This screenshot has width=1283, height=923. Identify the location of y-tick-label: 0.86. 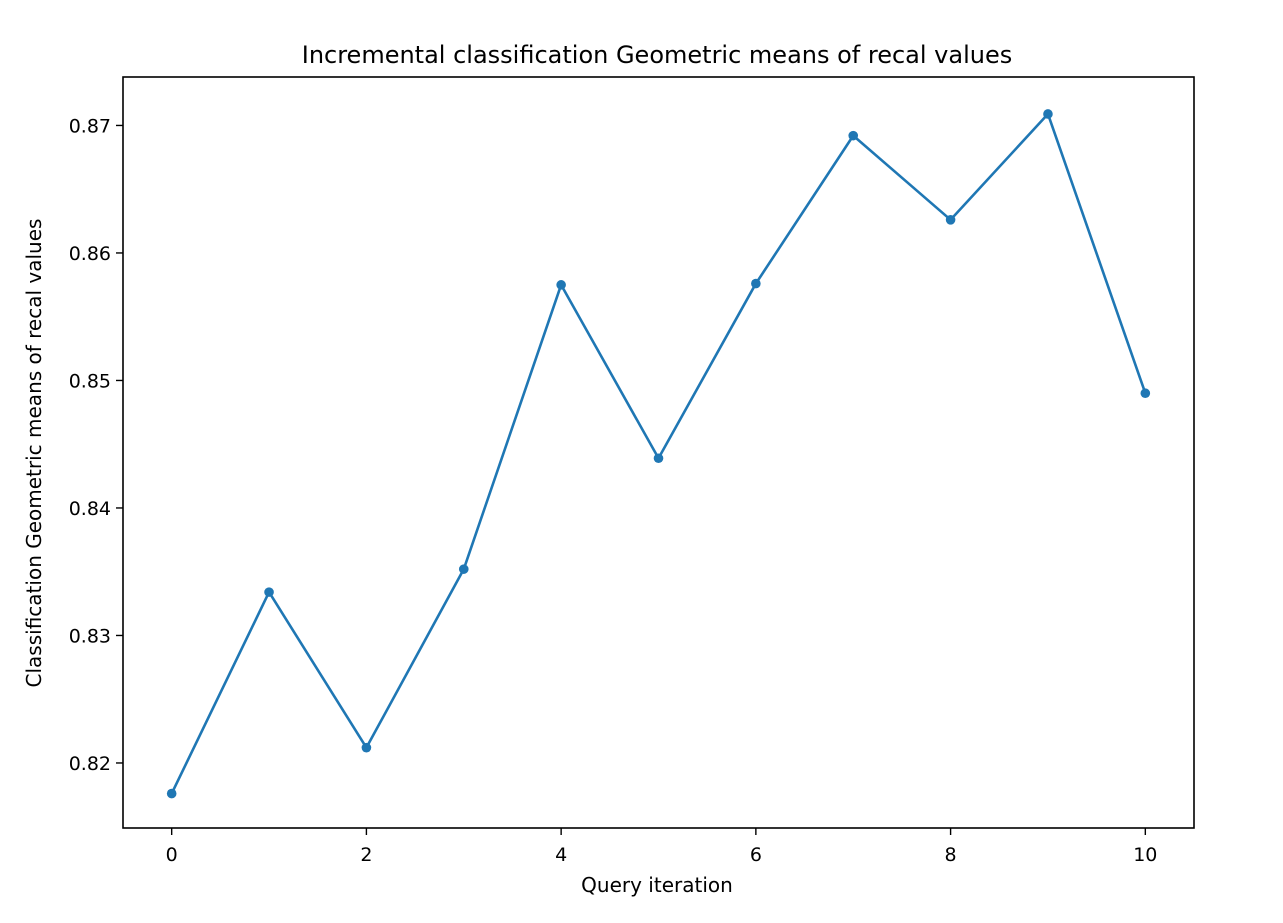
(90, 254).